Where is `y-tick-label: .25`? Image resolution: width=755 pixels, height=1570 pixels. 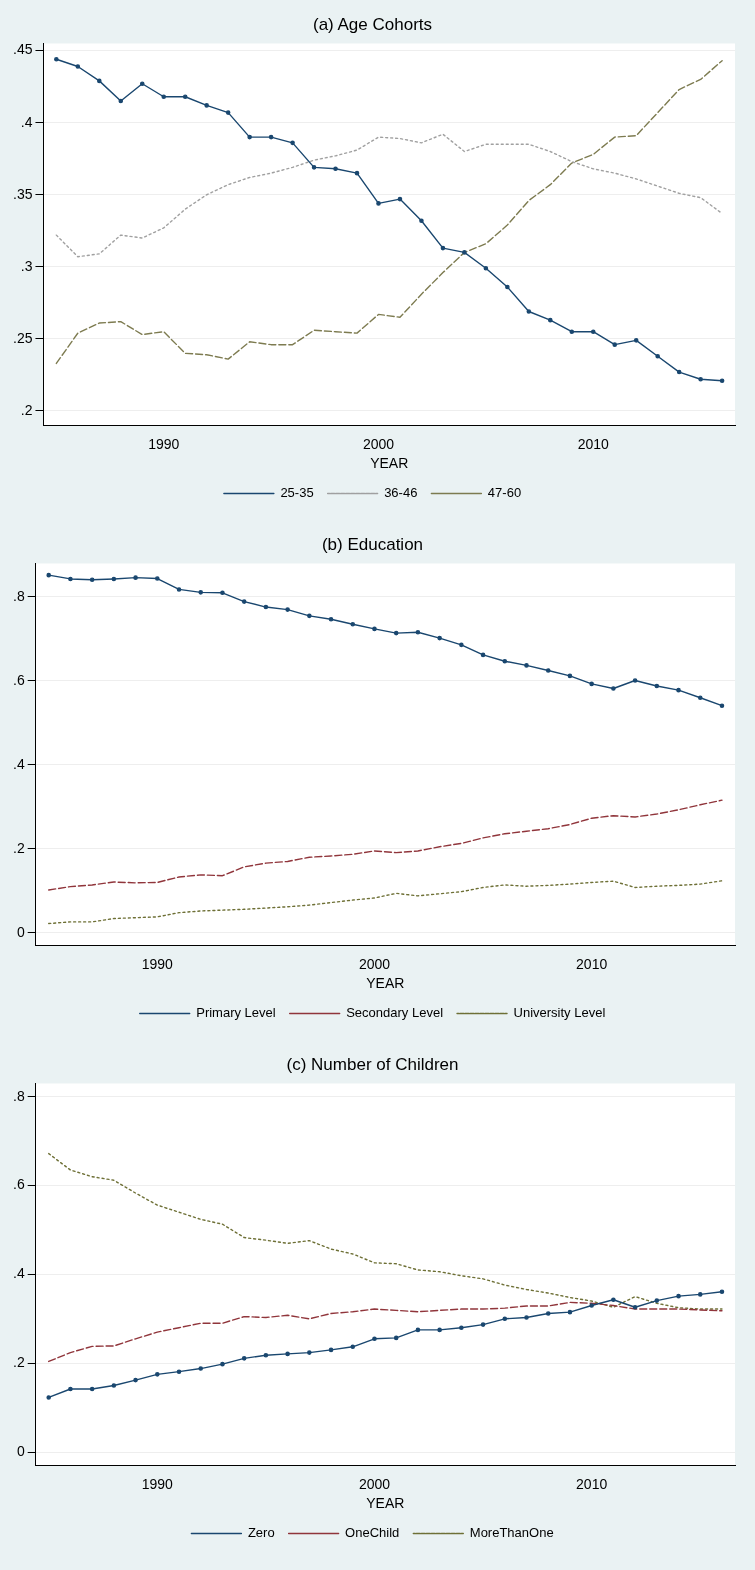
y-tick-label: .25 is located at coordinates (22, 337).